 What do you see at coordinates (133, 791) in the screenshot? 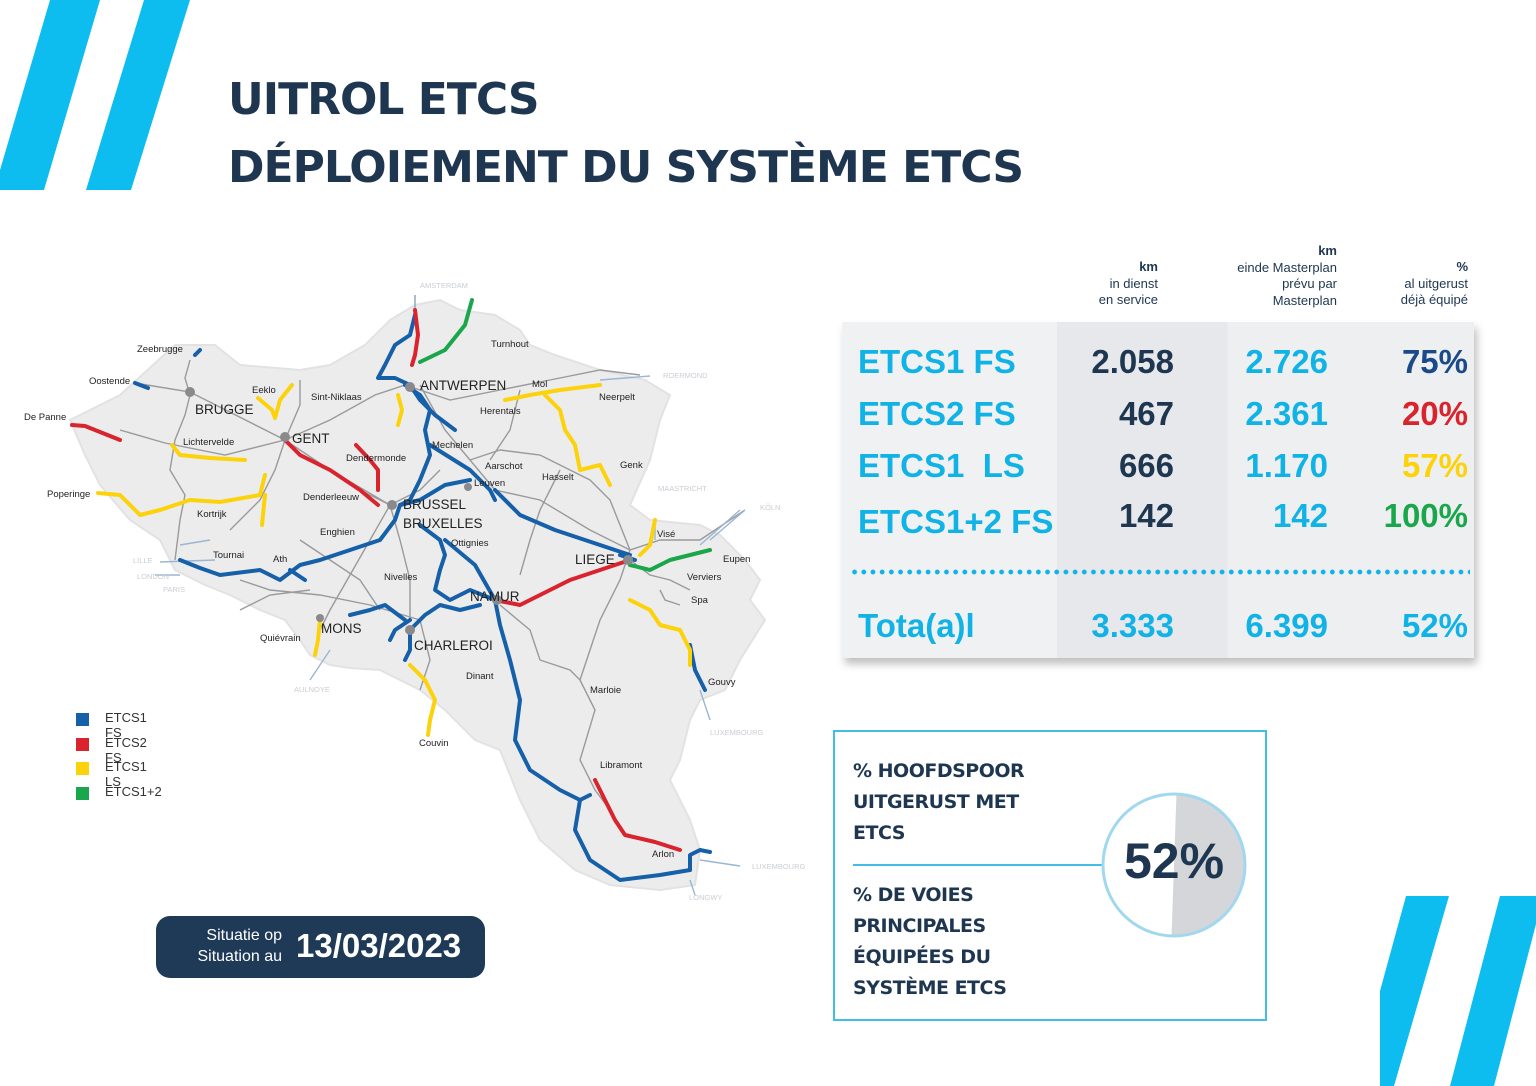
I see `legend-label: ETCS1+2` at bounding box center [133, 791].